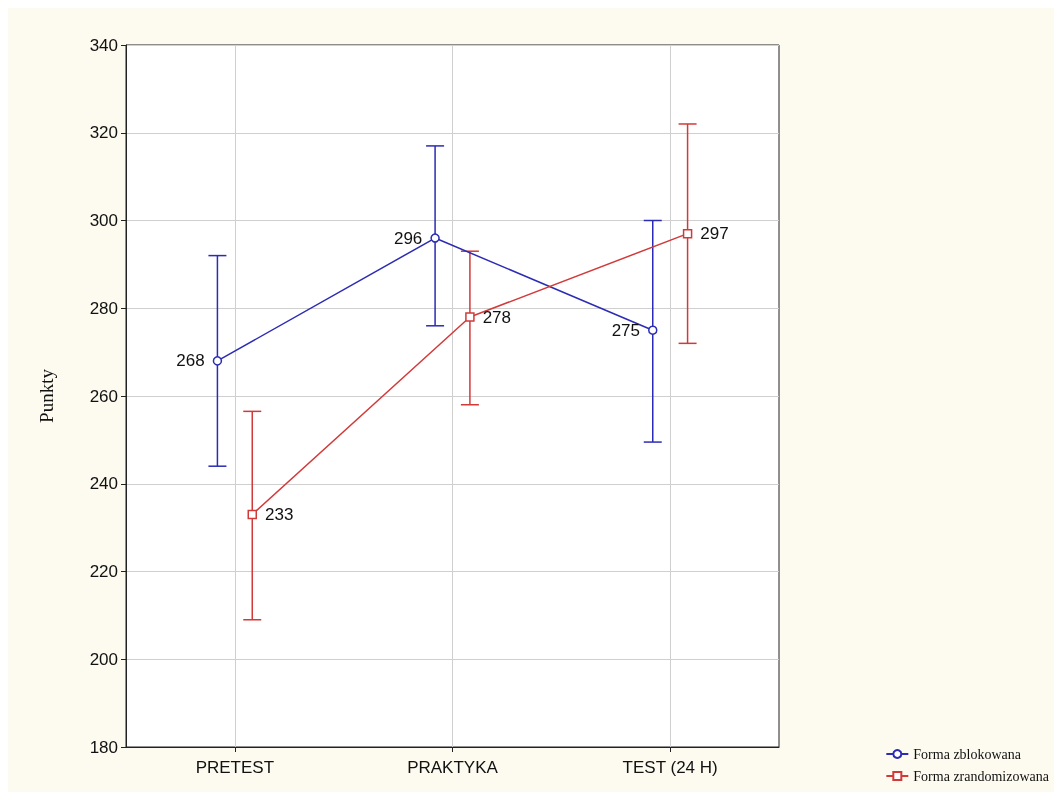 The width and height of the screenshot is (1062, 800). Describe the element at coordinates (714, 234) in the screenshot. I see `data-label: 297` at that location.